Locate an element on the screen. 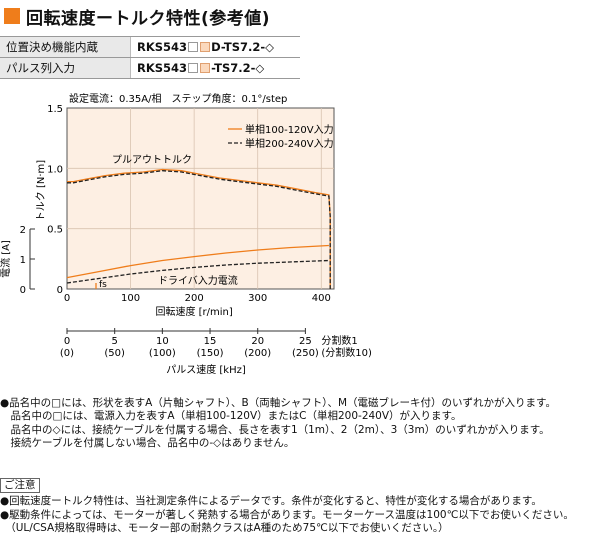  x-tick-label: 100 is located at coordinates (130, 298).